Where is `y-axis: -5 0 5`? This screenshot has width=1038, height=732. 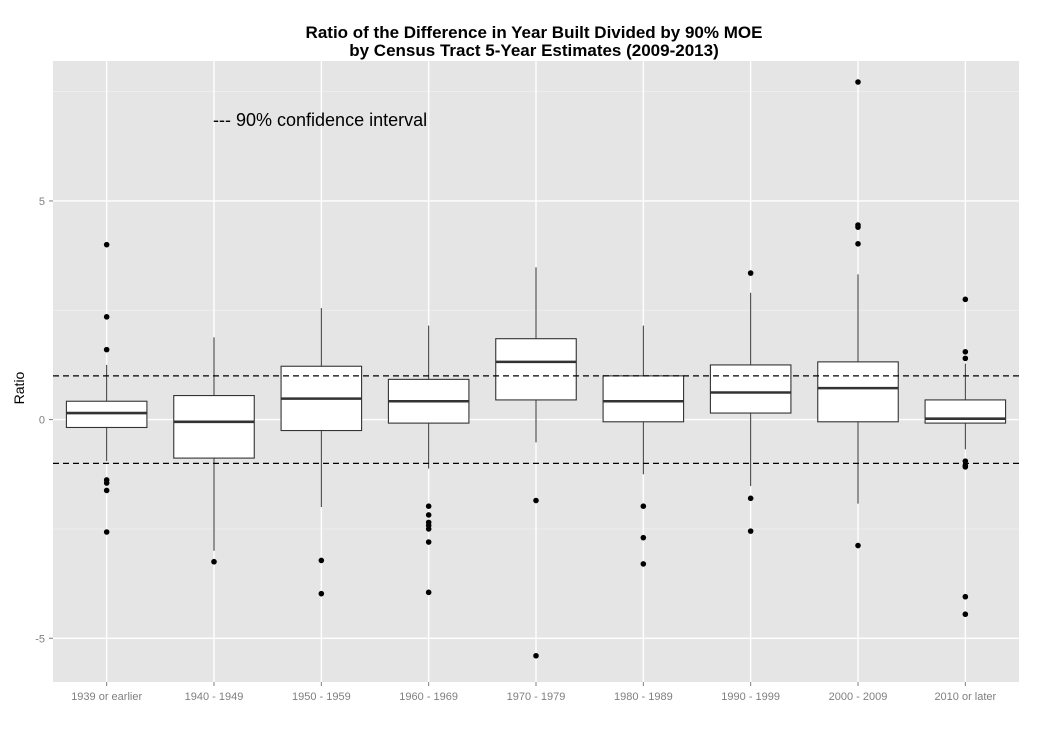 y-axis: -5 0 5 is located at coordinates (44, 420).